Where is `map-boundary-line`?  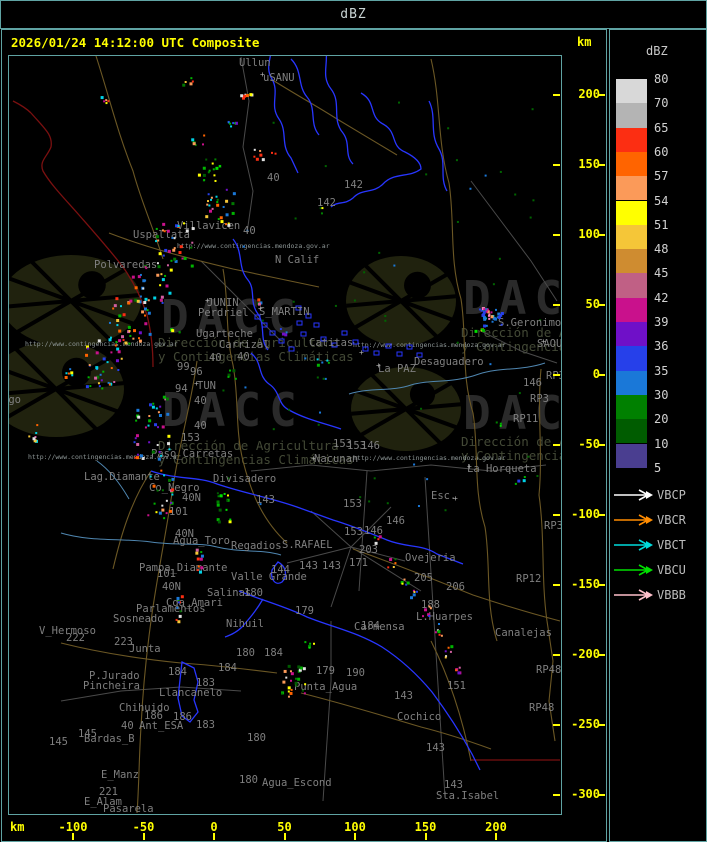 map-boundary-line is located at coordinates (241, 301).